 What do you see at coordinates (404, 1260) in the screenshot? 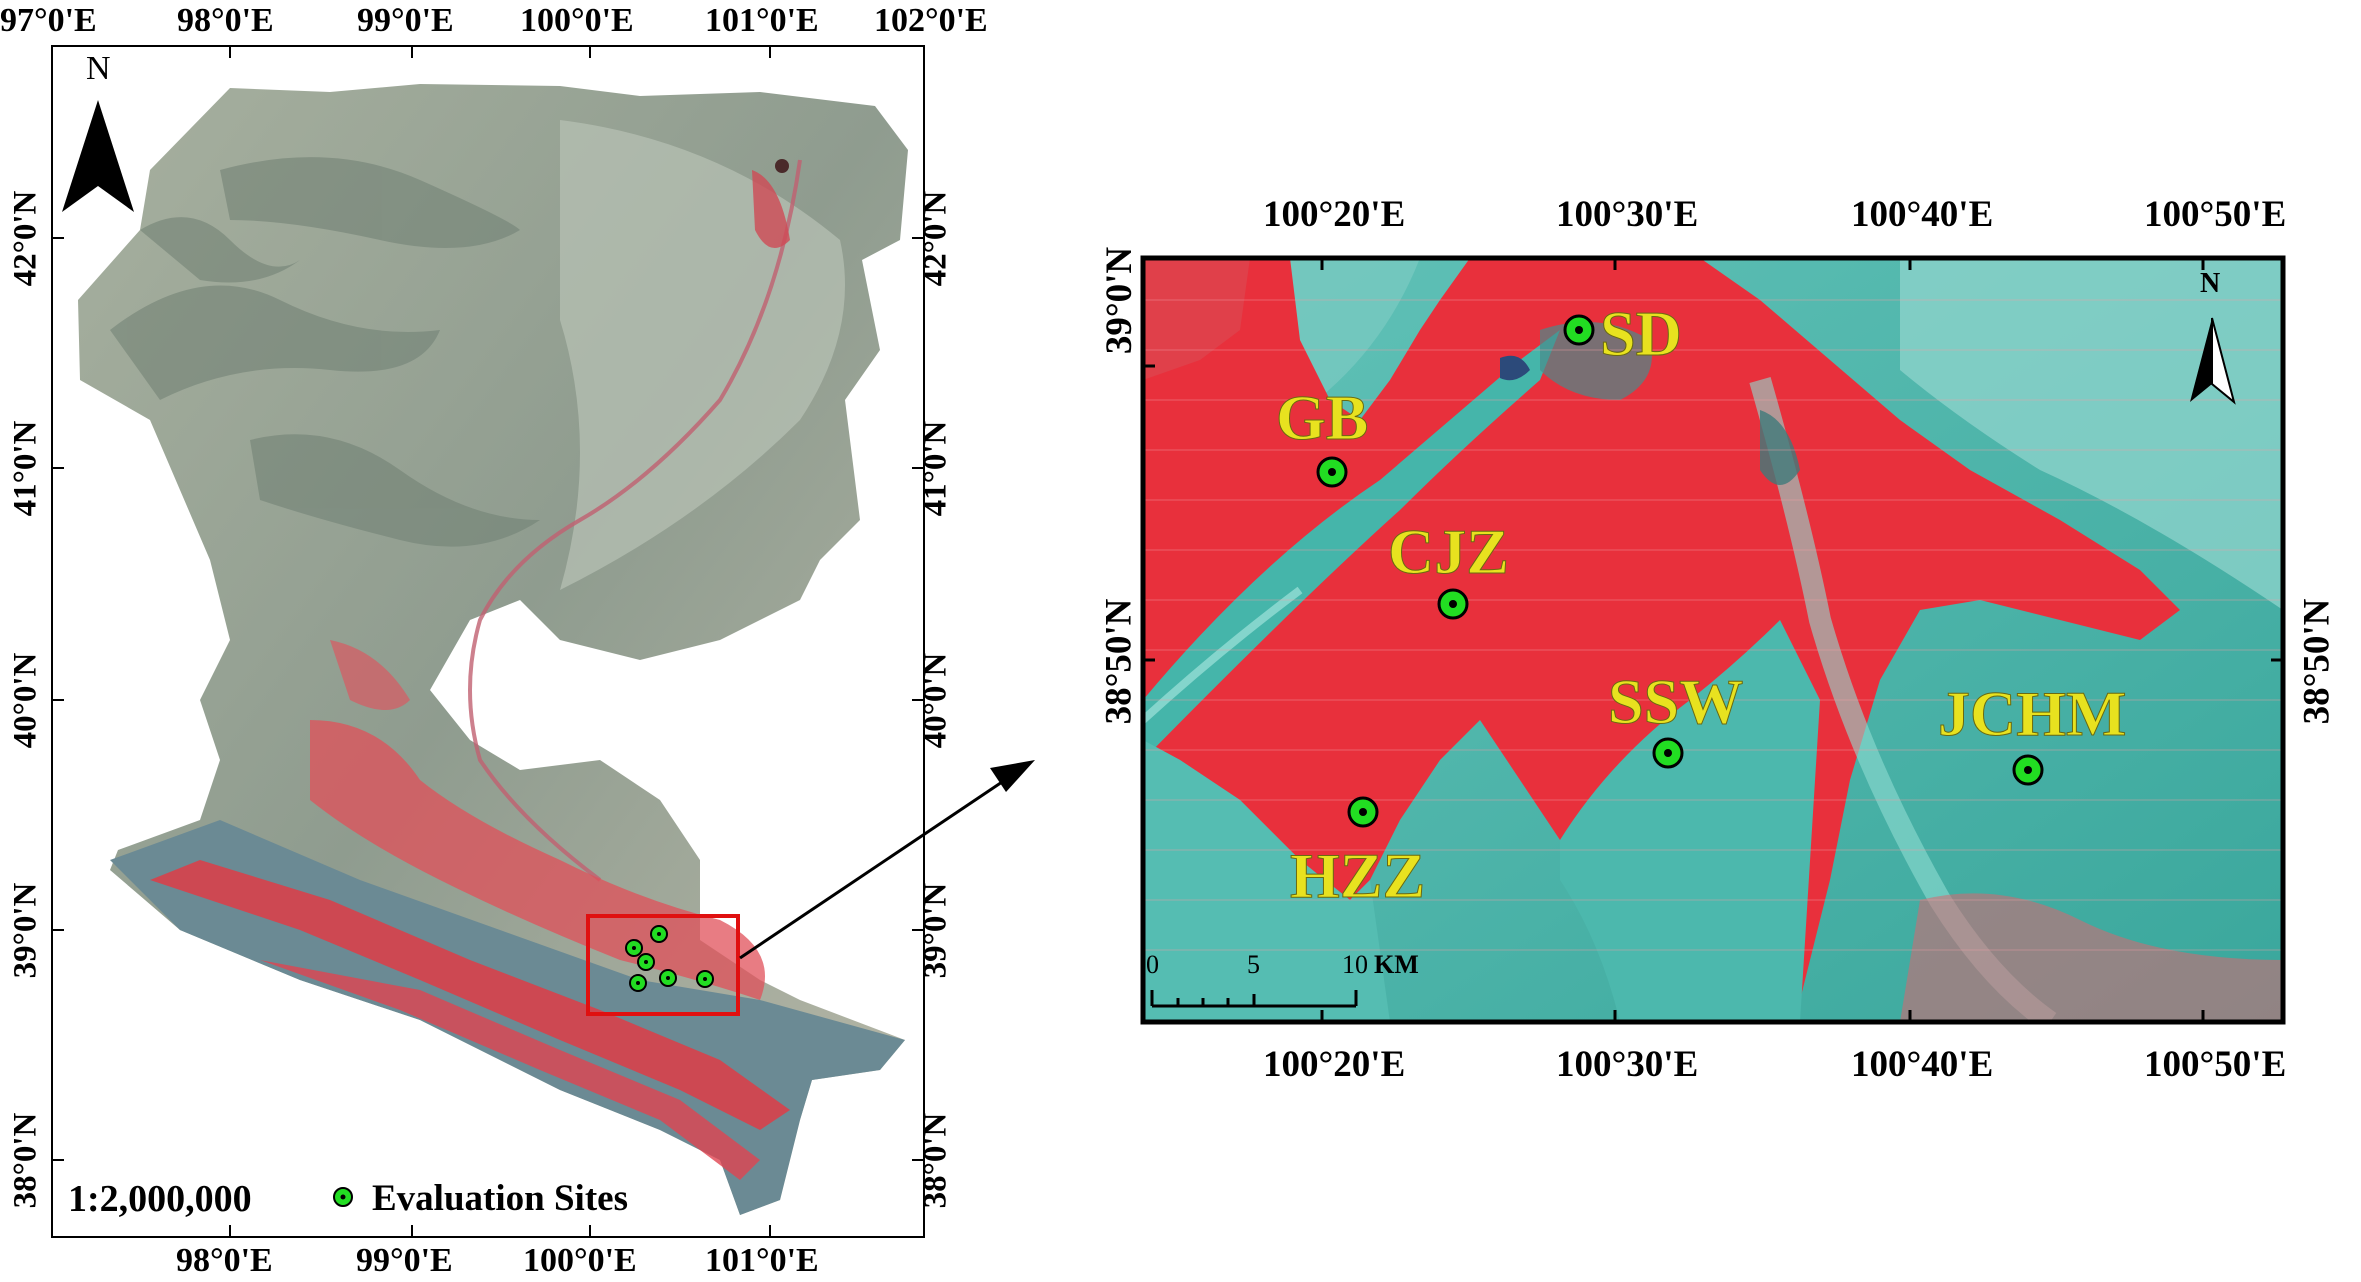
I see `left-bottom-lon-1: 99°0'E` at bounding box center [404, 1260].